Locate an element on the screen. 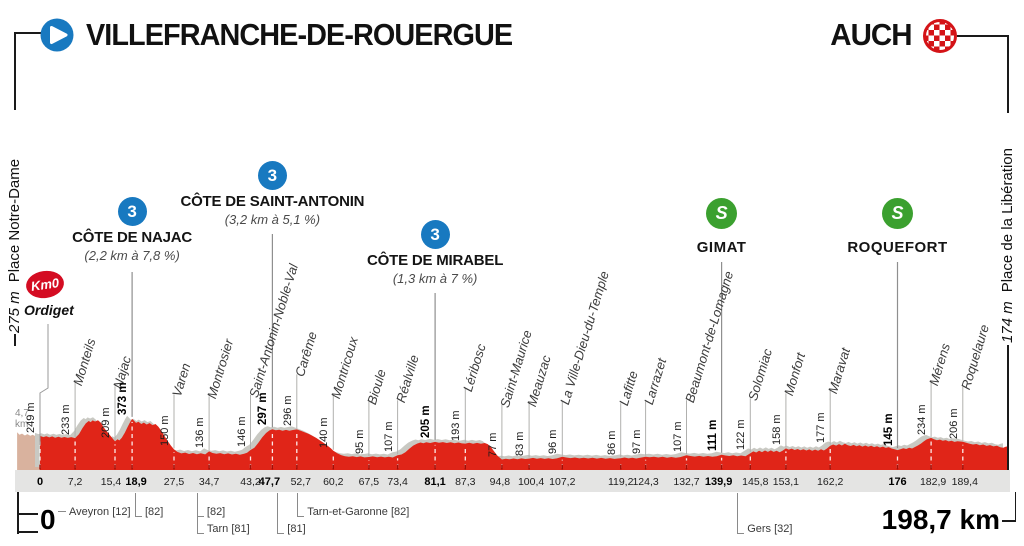 The height and width of the screenshot is (546, 1024). sprint-name-label: ROQUEFORT is located at coordinates (897, 247).